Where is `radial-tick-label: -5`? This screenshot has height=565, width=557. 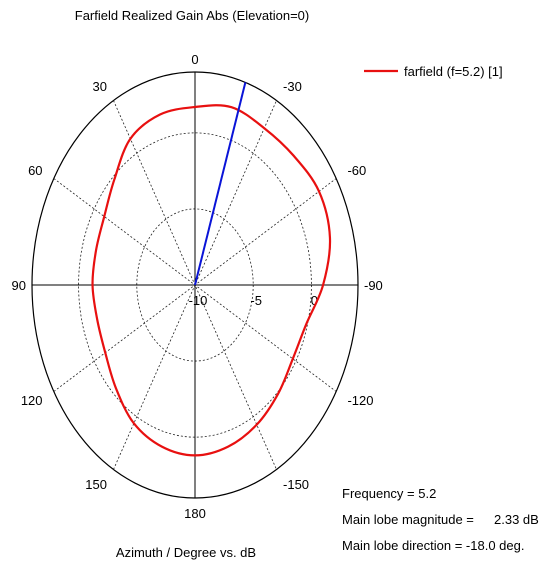 radial-tick-label: -5 is located at coordinates (256, 300).